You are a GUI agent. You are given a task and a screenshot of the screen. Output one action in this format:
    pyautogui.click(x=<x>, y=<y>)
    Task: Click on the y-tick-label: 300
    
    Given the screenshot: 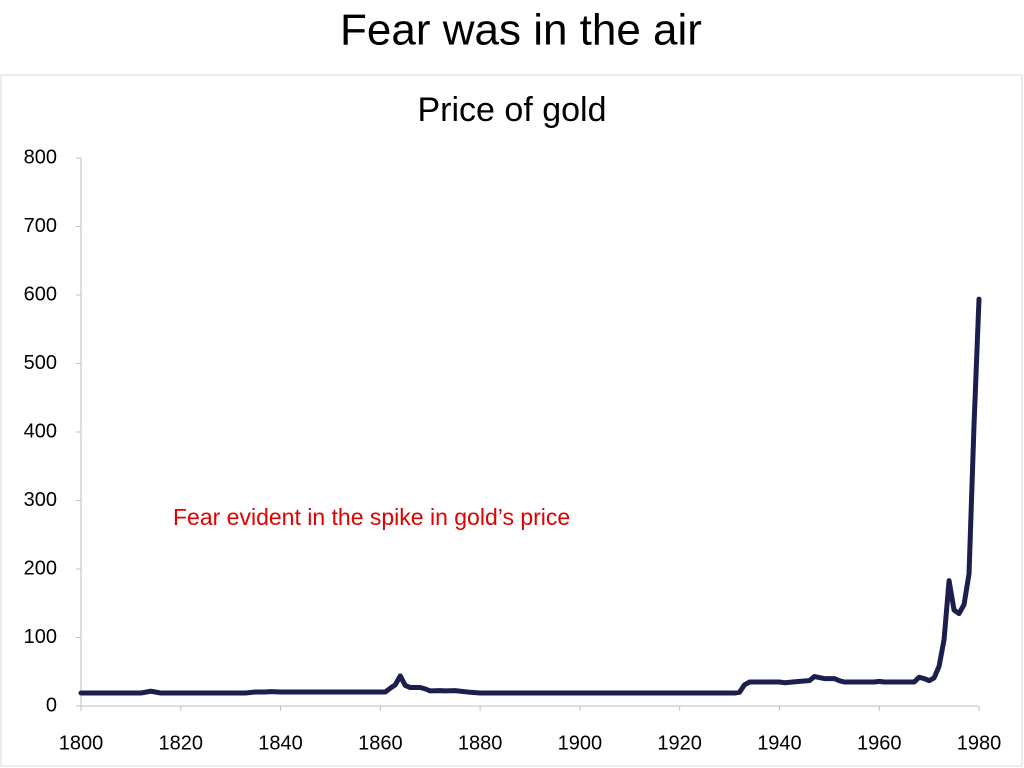 What is the action you would take?
    pyautogui.click(x=40, y=500)
    